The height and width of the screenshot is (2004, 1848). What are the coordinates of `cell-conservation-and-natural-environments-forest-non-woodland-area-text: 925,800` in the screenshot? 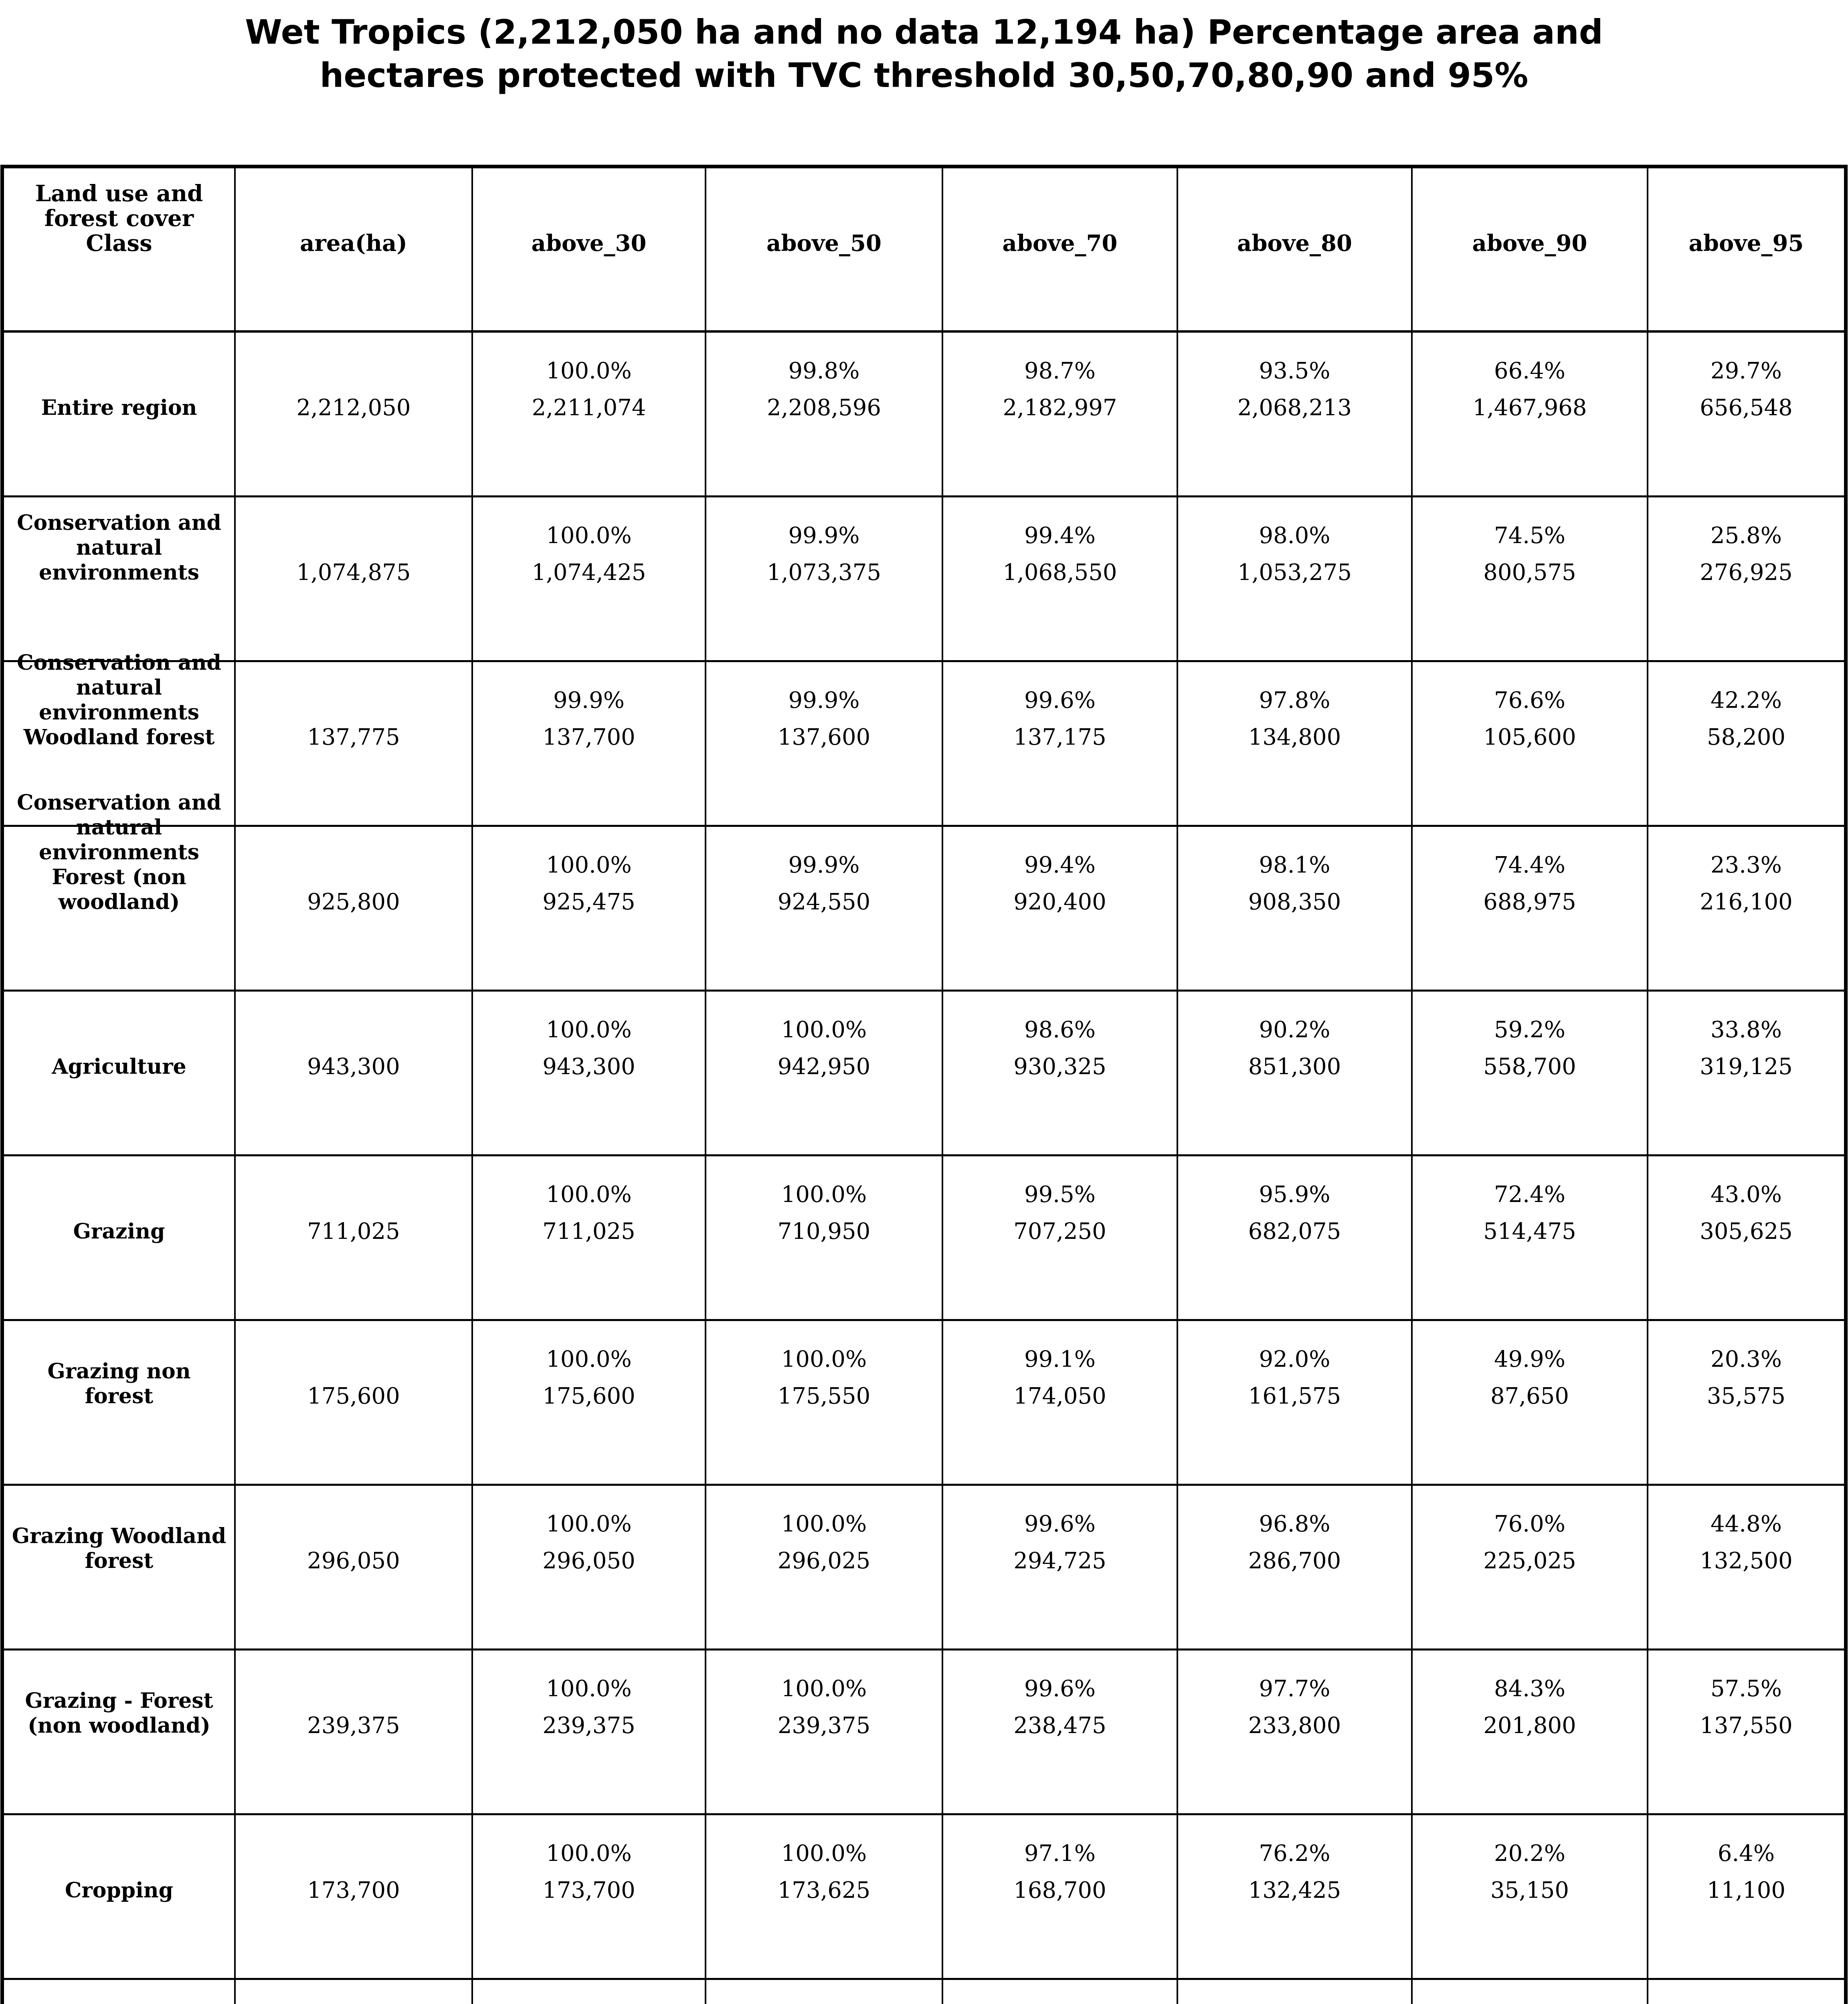 It's located at (353, 902).